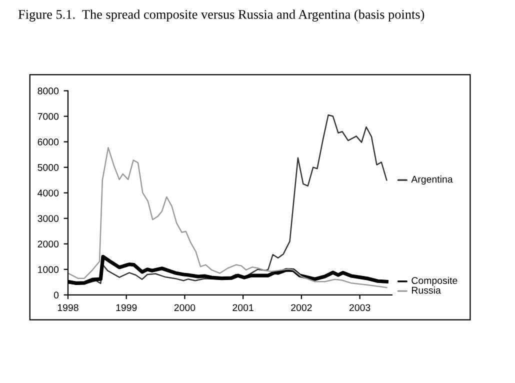 The height and width of the screenshot is (383, 515). What do you see at coordinates (48, 167) in the screenshot?
I see `y-tick-label: 5000` at bounding box center [48, 167].